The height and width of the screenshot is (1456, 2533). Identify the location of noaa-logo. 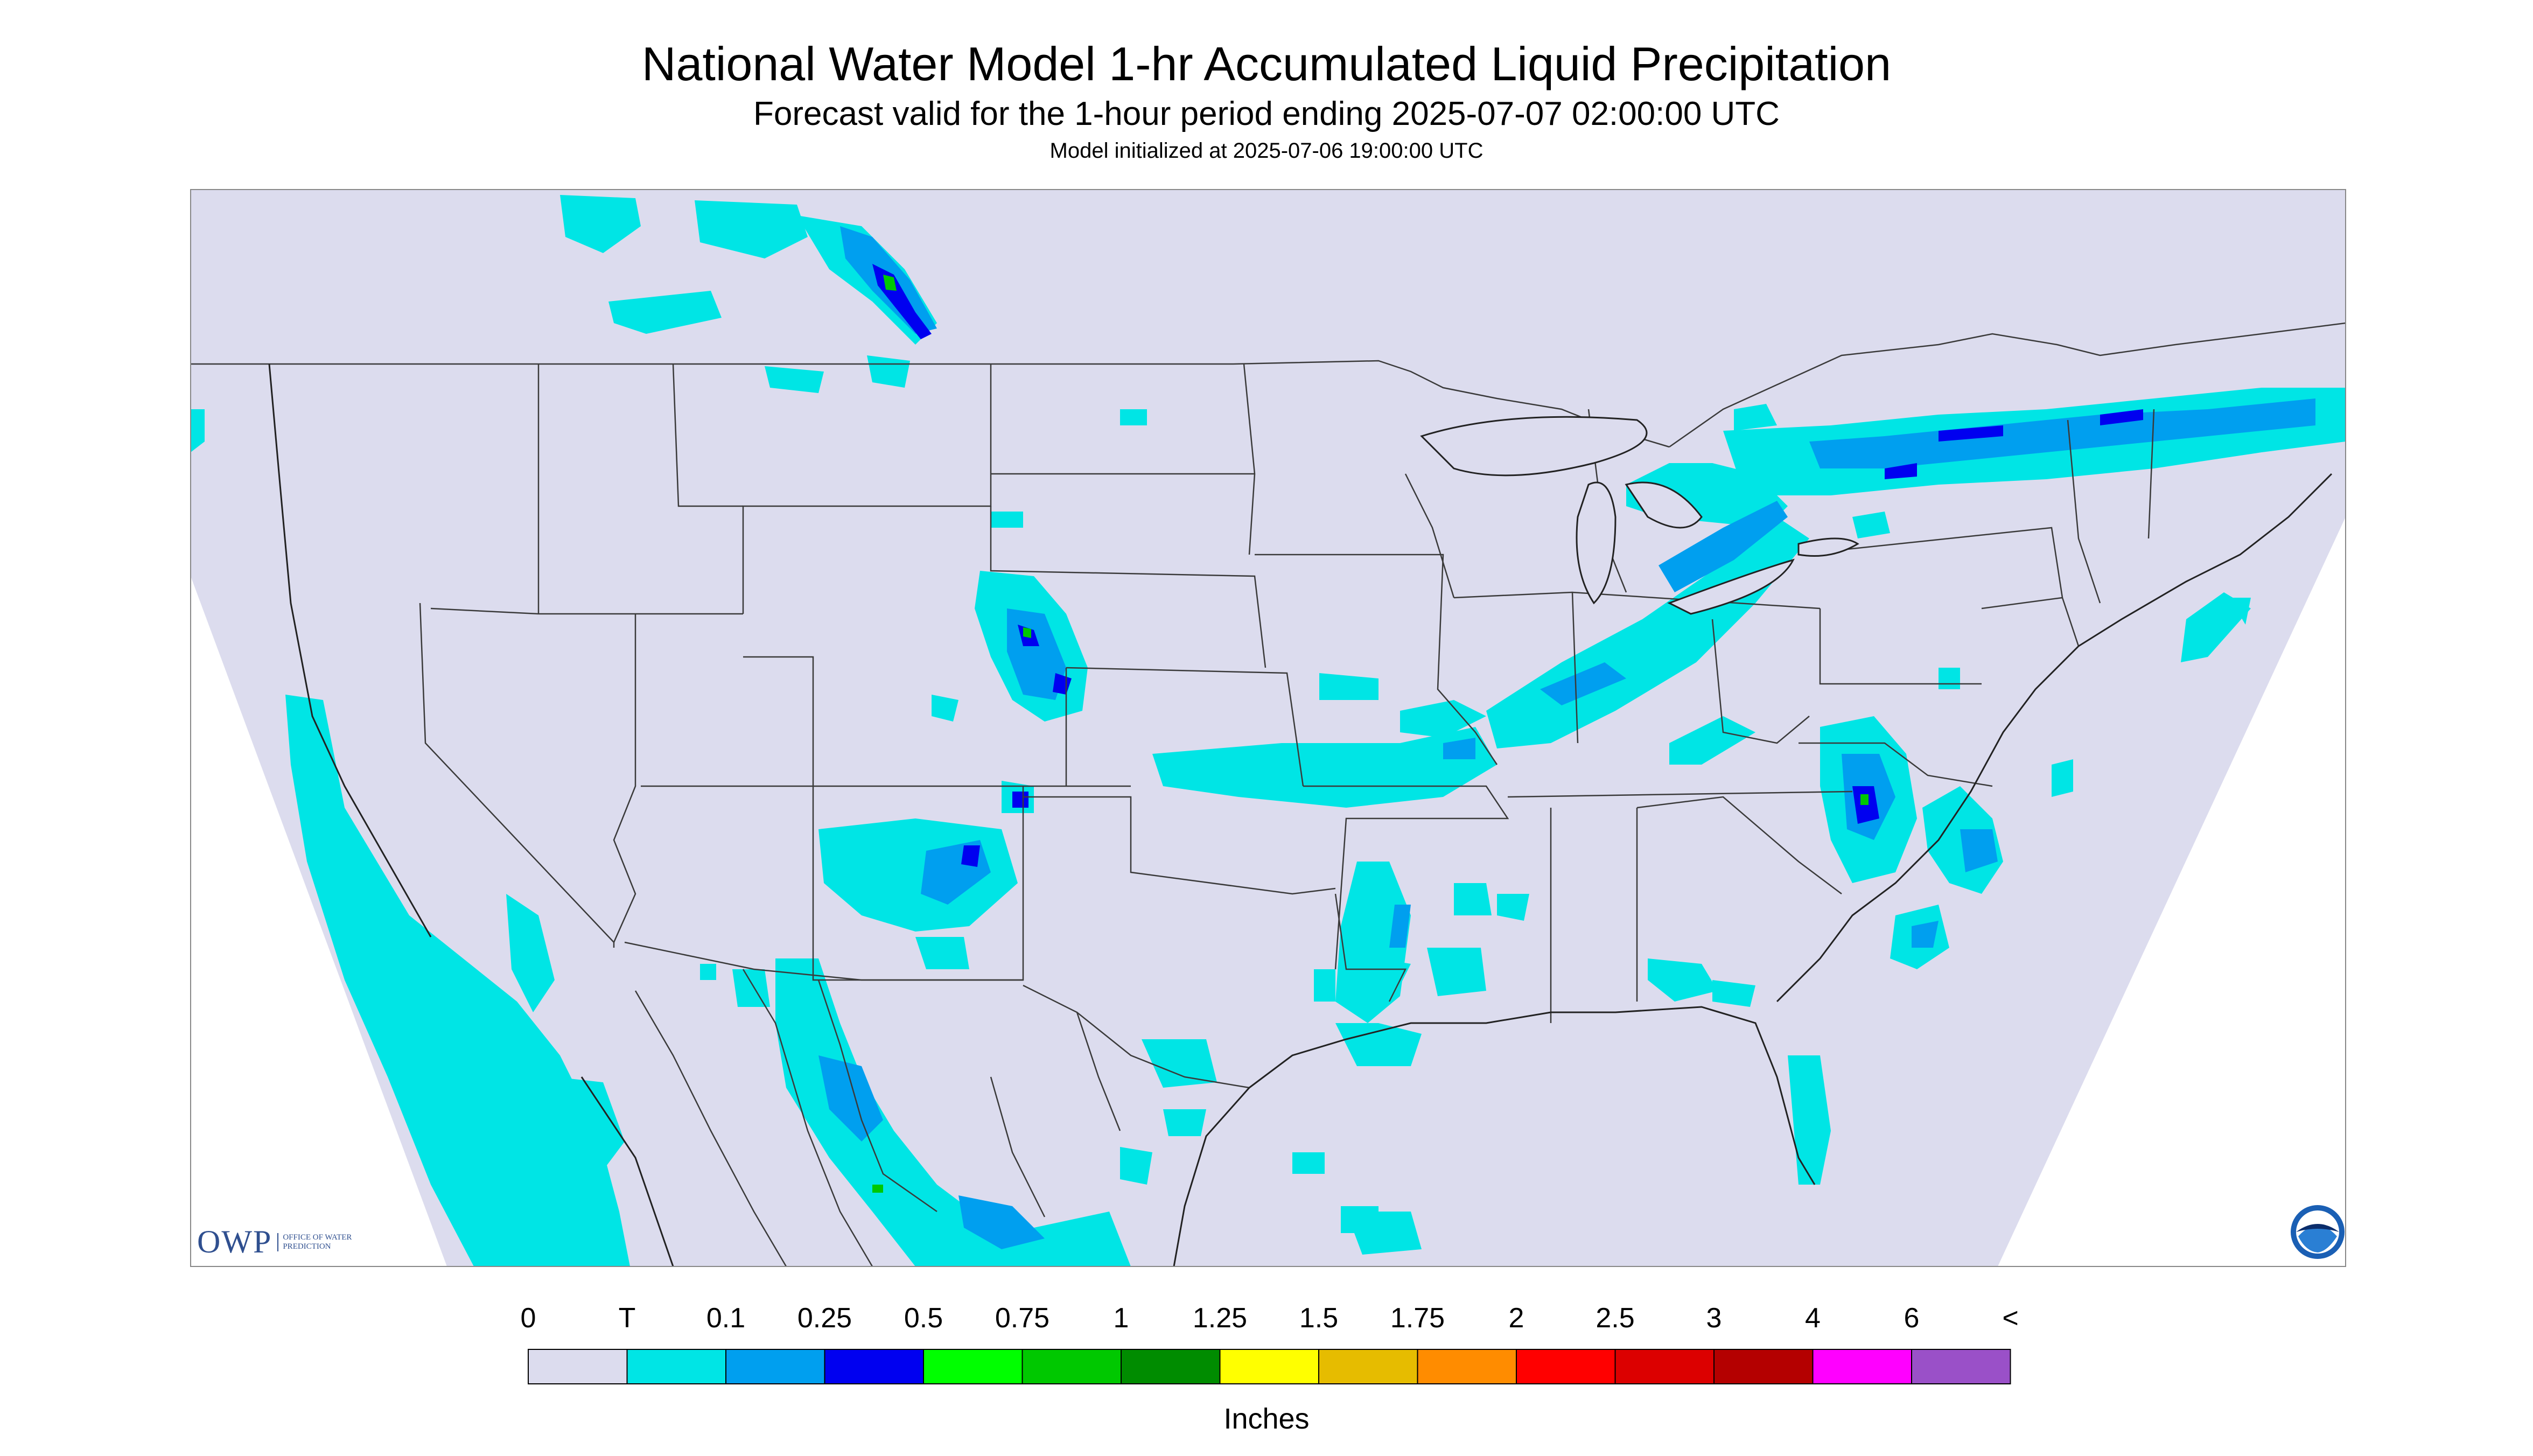
(2318, 1232).